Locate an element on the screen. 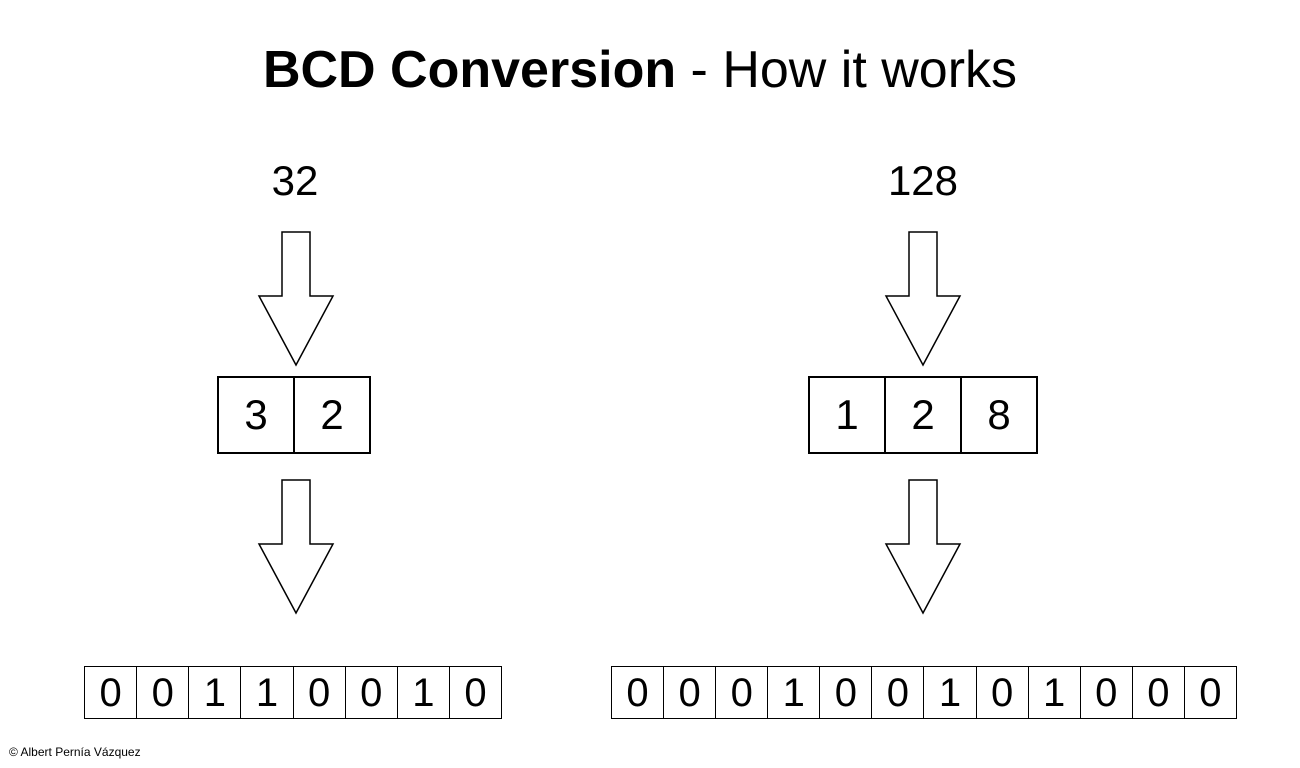  page-title: BCD Conversion - How it works is located at coordinates (640, 70).